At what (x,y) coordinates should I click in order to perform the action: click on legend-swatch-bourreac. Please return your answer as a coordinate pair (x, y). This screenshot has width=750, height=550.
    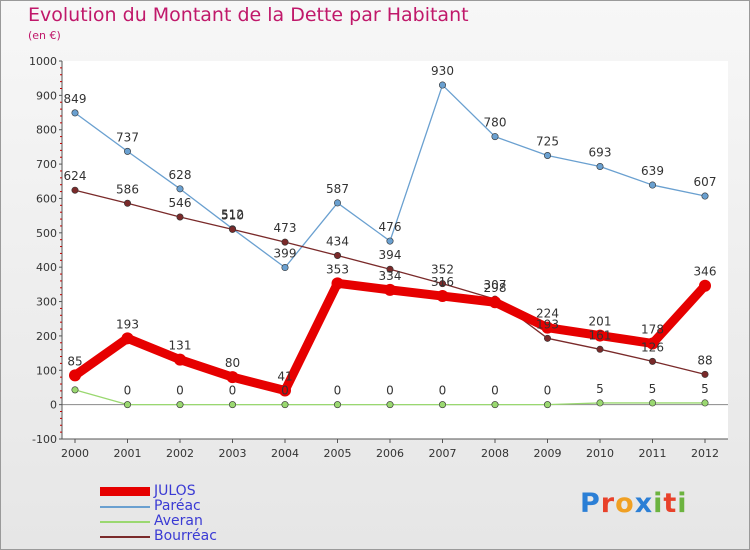
    Looking at the image, I should click on (125, 536).